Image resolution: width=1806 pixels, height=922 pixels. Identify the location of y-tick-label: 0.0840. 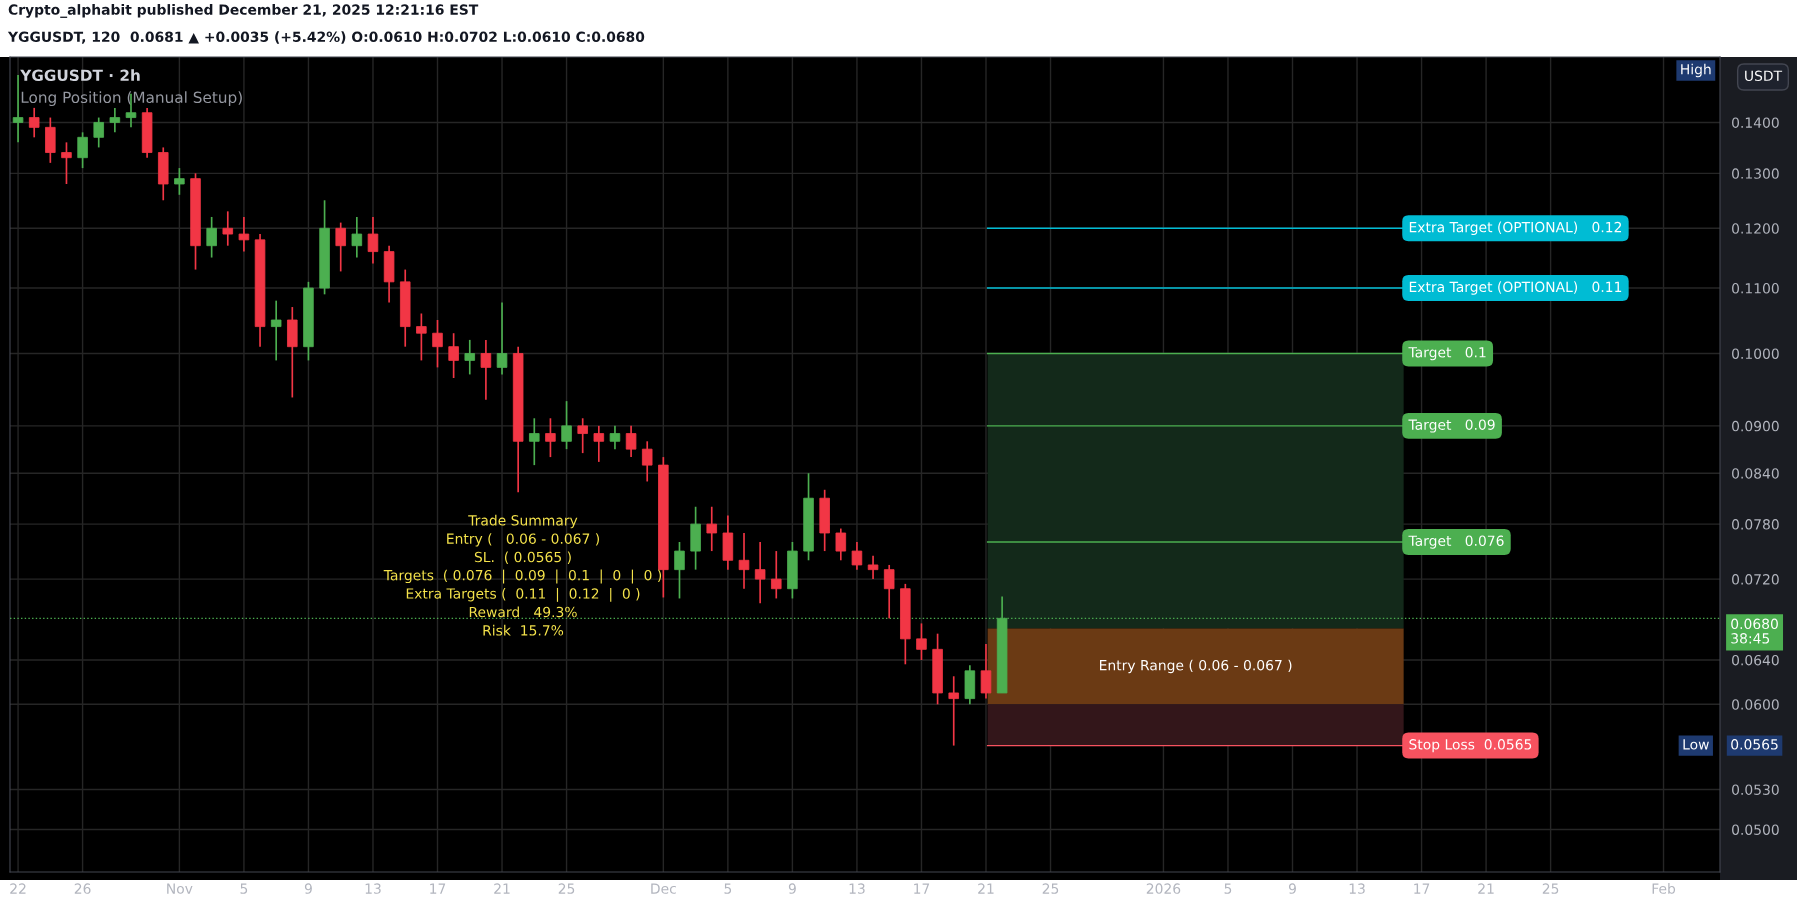
(1755, 473).